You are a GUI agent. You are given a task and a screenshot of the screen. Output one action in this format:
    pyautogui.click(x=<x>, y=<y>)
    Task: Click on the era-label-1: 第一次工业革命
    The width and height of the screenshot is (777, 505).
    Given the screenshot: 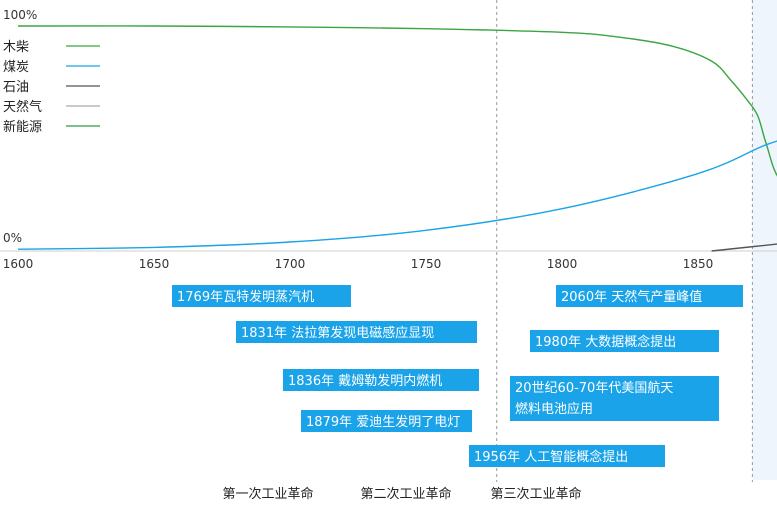 What is the action you would take?
    pyautogui.click(x=267, y=494)
    